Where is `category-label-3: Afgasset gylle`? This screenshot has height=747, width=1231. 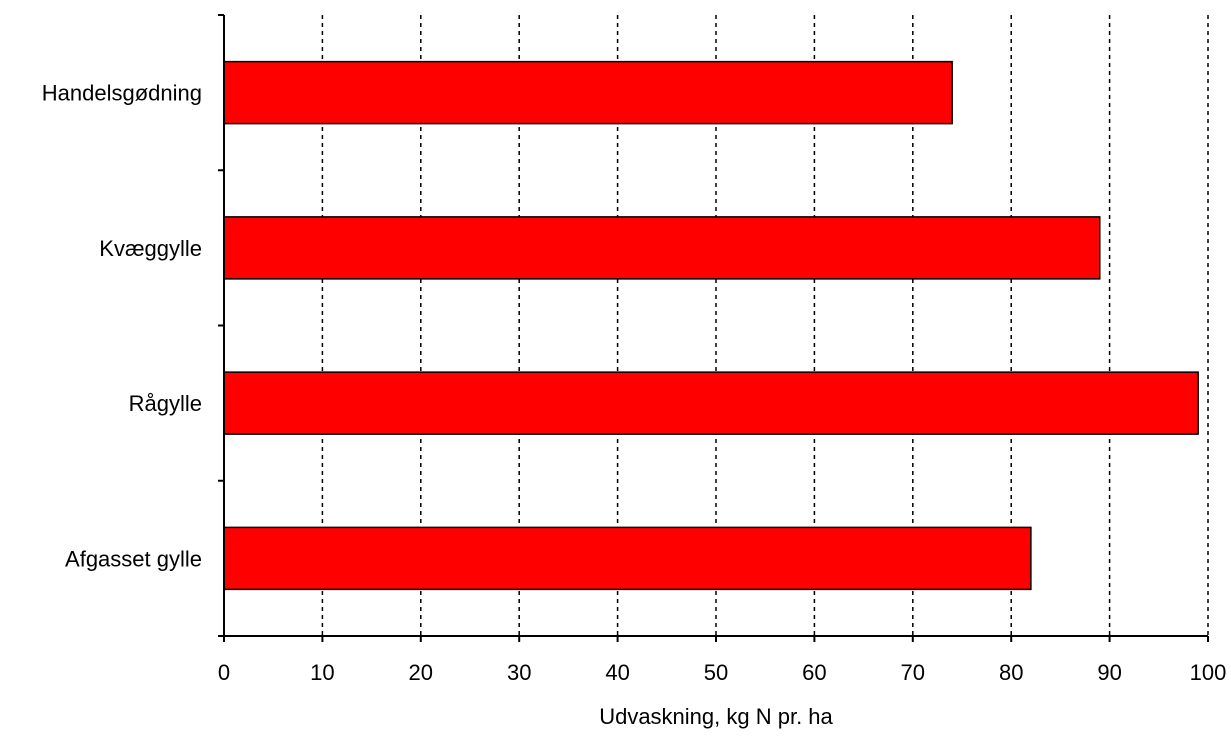 category-label-3: Afgasset gylle is located at coordinates (133, 558).